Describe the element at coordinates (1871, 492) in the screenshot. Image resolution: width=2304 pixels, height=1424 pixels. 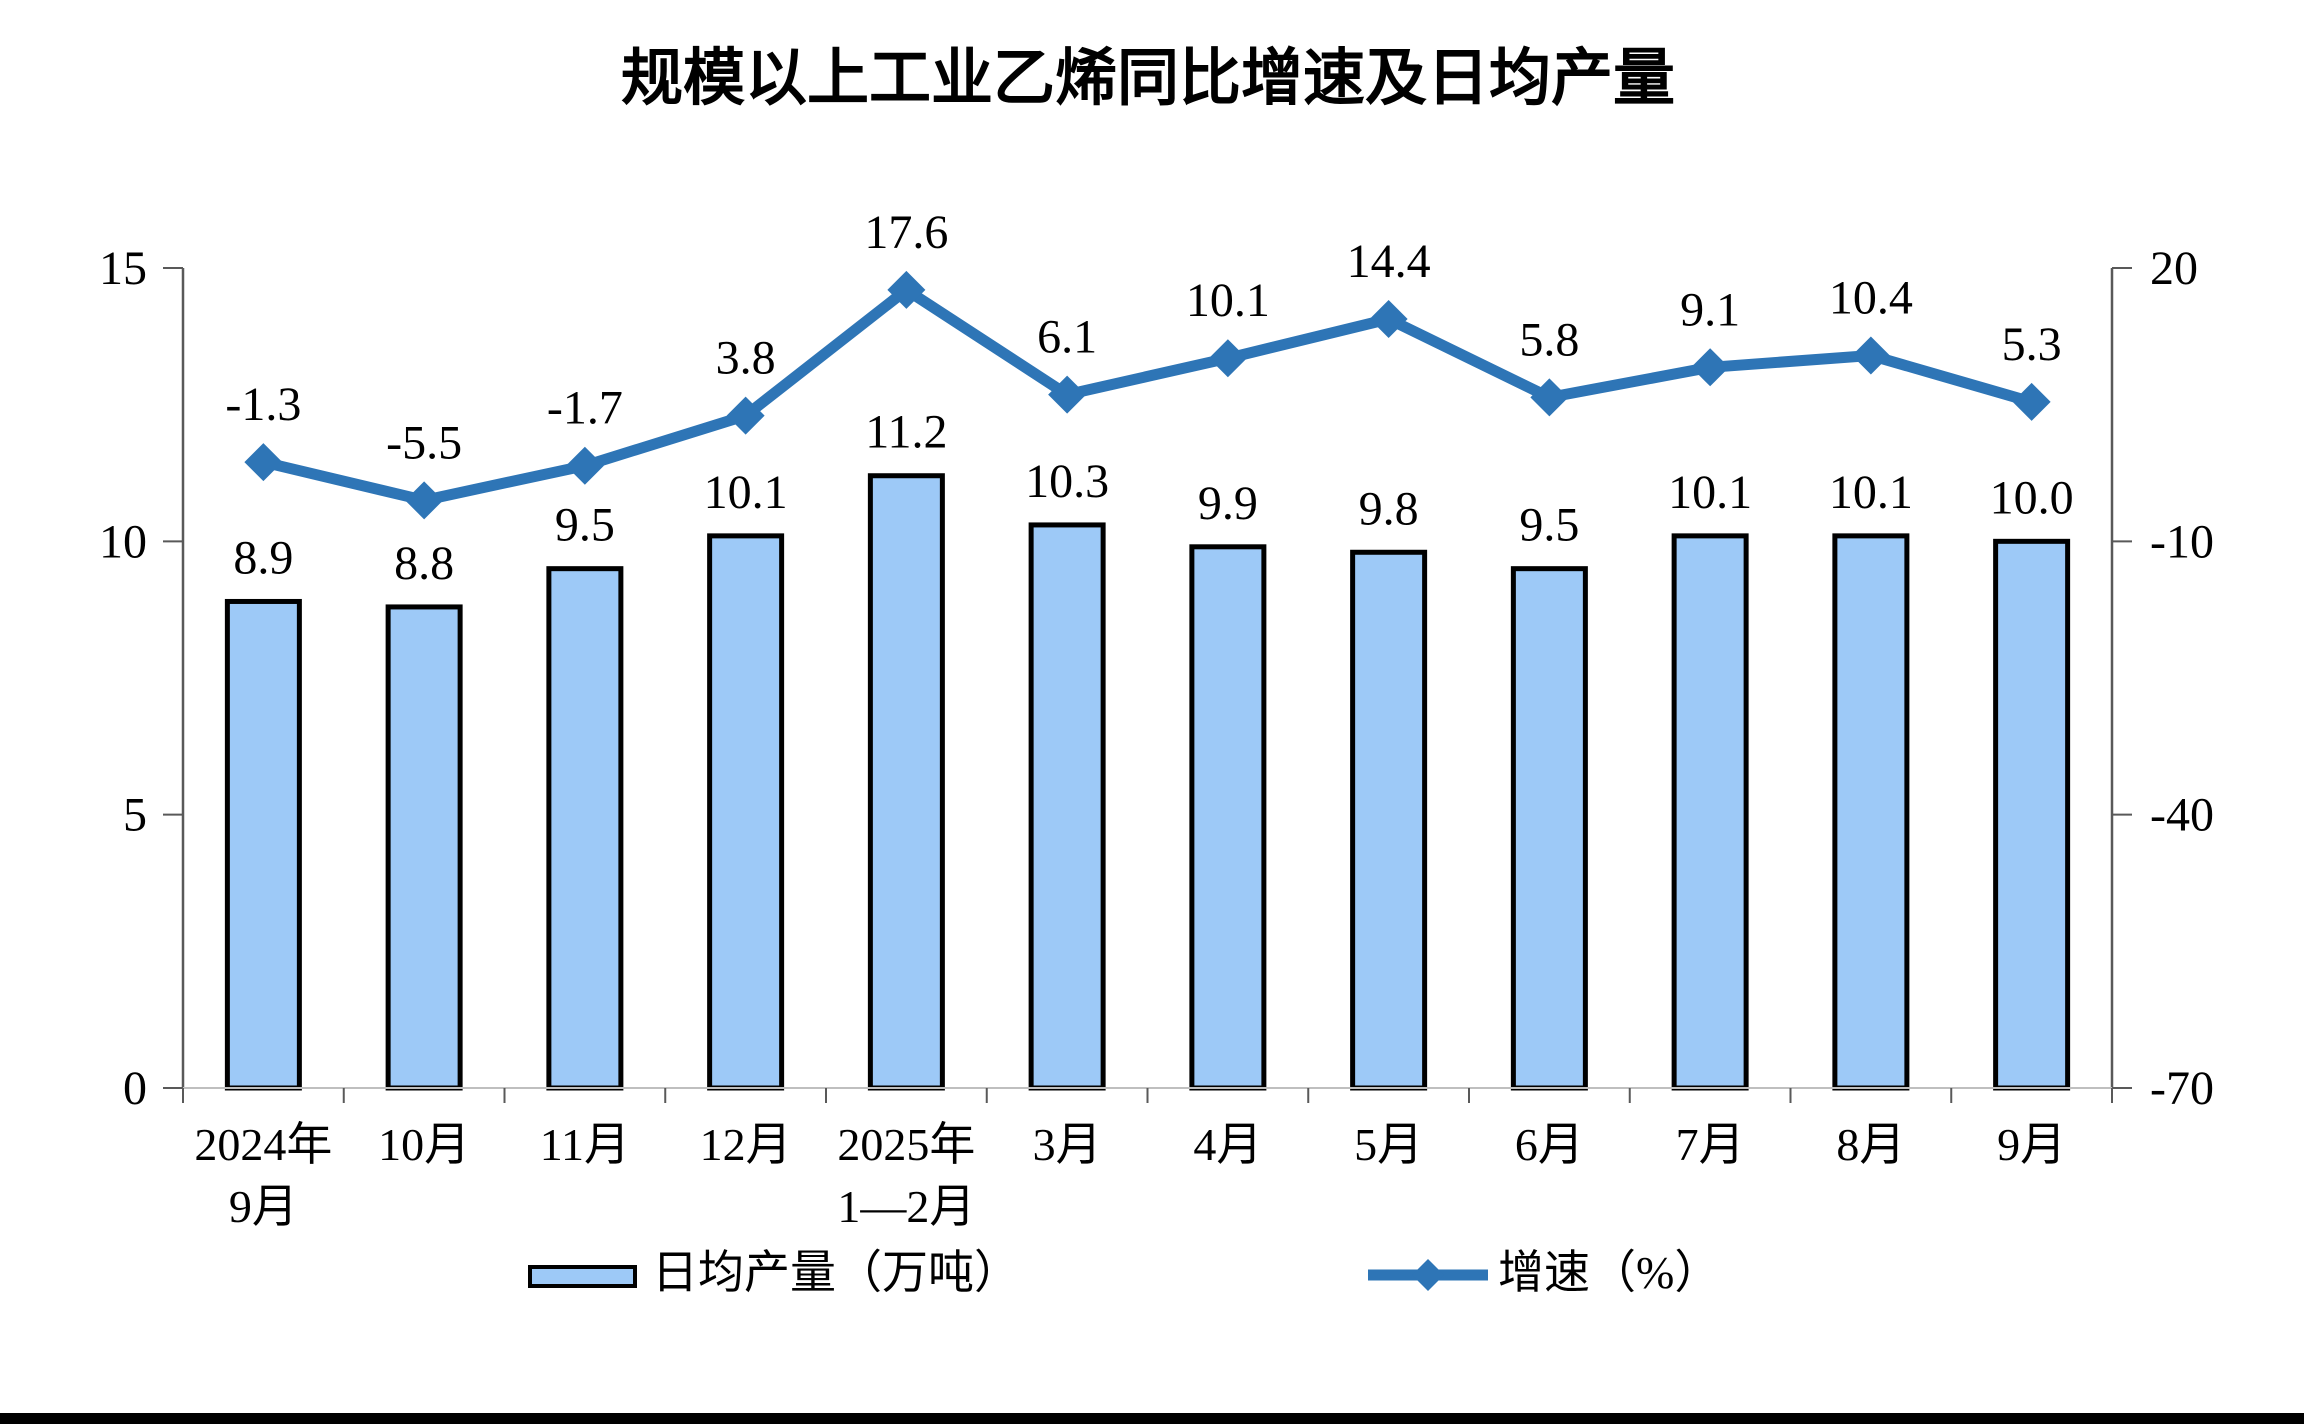
I see `bar-value-label-10: 10.1` at that location.